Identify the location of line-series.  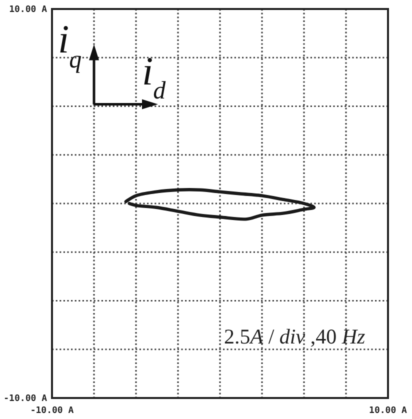
(220, 204).